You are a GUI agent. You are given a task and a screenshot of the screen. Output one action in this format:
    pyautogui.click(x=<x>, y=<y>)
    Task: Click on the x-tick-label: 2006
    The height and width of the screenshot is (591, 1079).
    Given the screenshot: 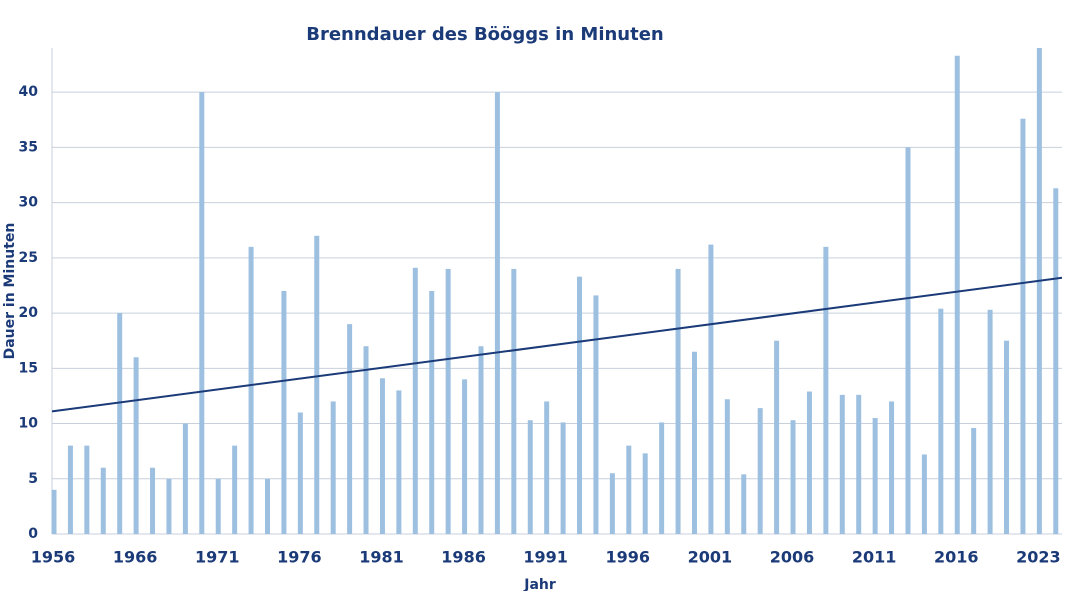 What is the action you would take?
    pyautogui.click(x=792, y=557)
    